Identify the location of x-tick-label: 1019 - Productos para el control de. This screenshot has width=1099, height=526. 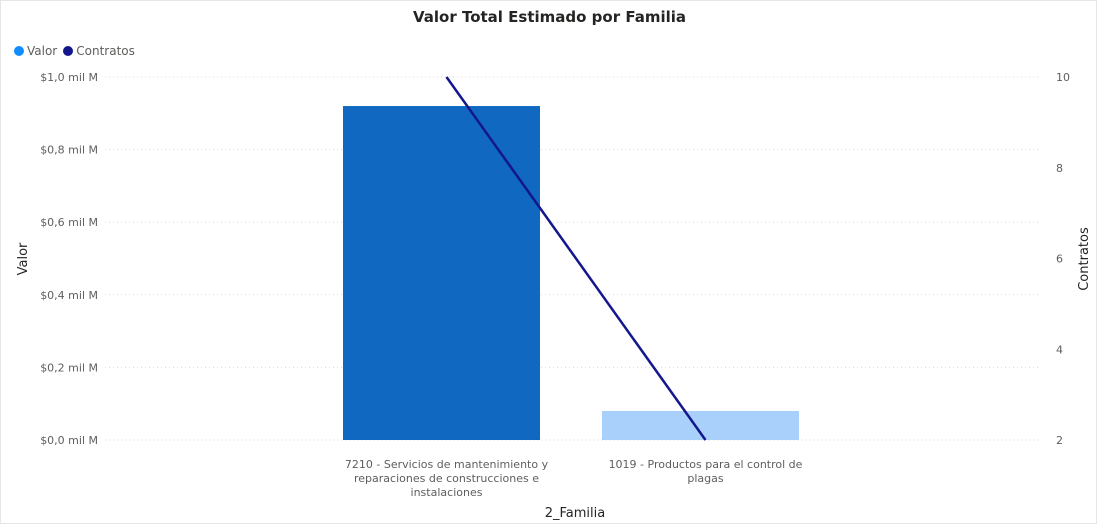
(706, 464).